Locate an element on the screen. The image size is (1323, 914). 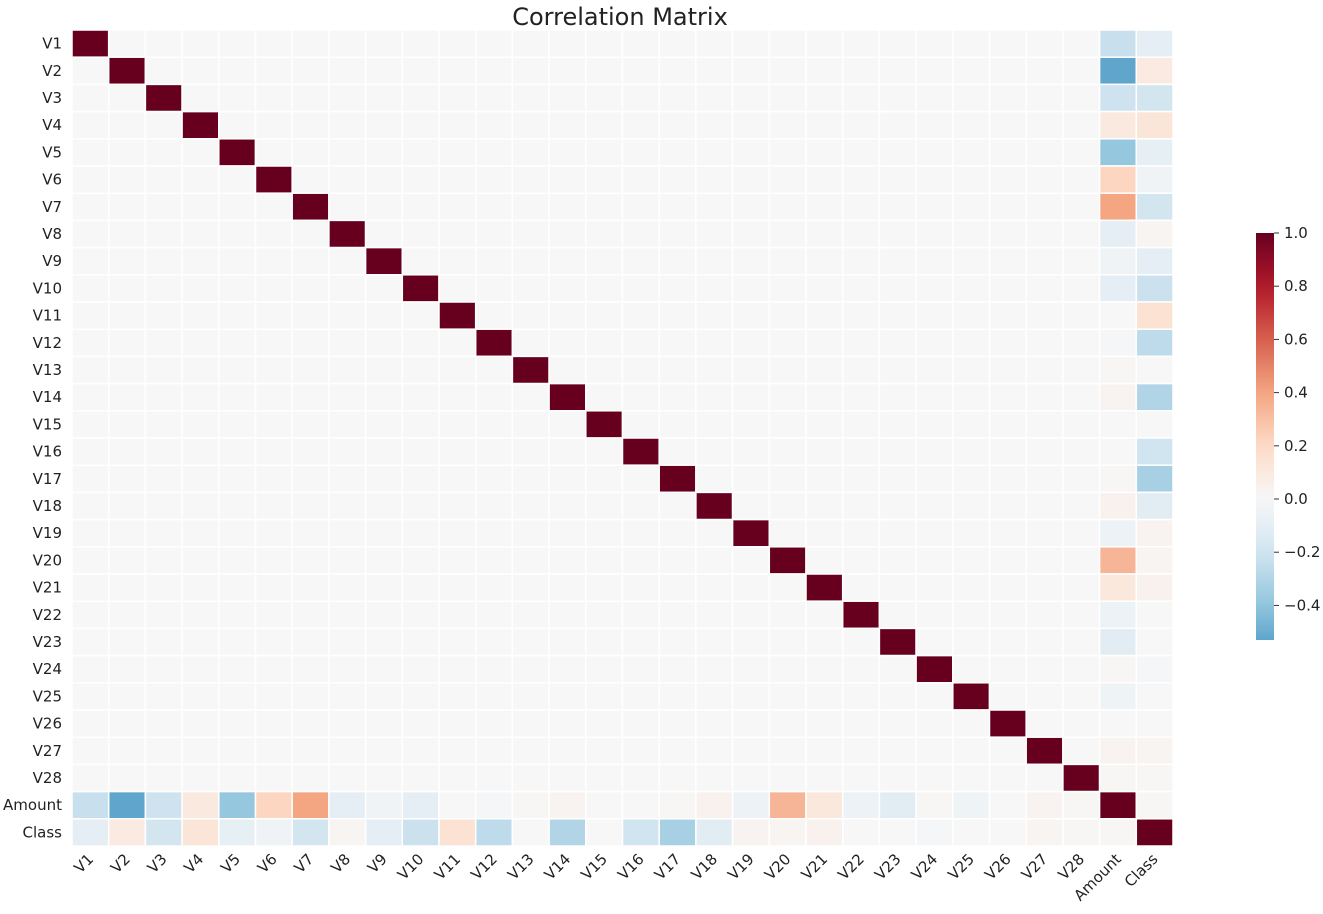
heatmap-cell-V4-Class is located at coordinates (1154, 125).